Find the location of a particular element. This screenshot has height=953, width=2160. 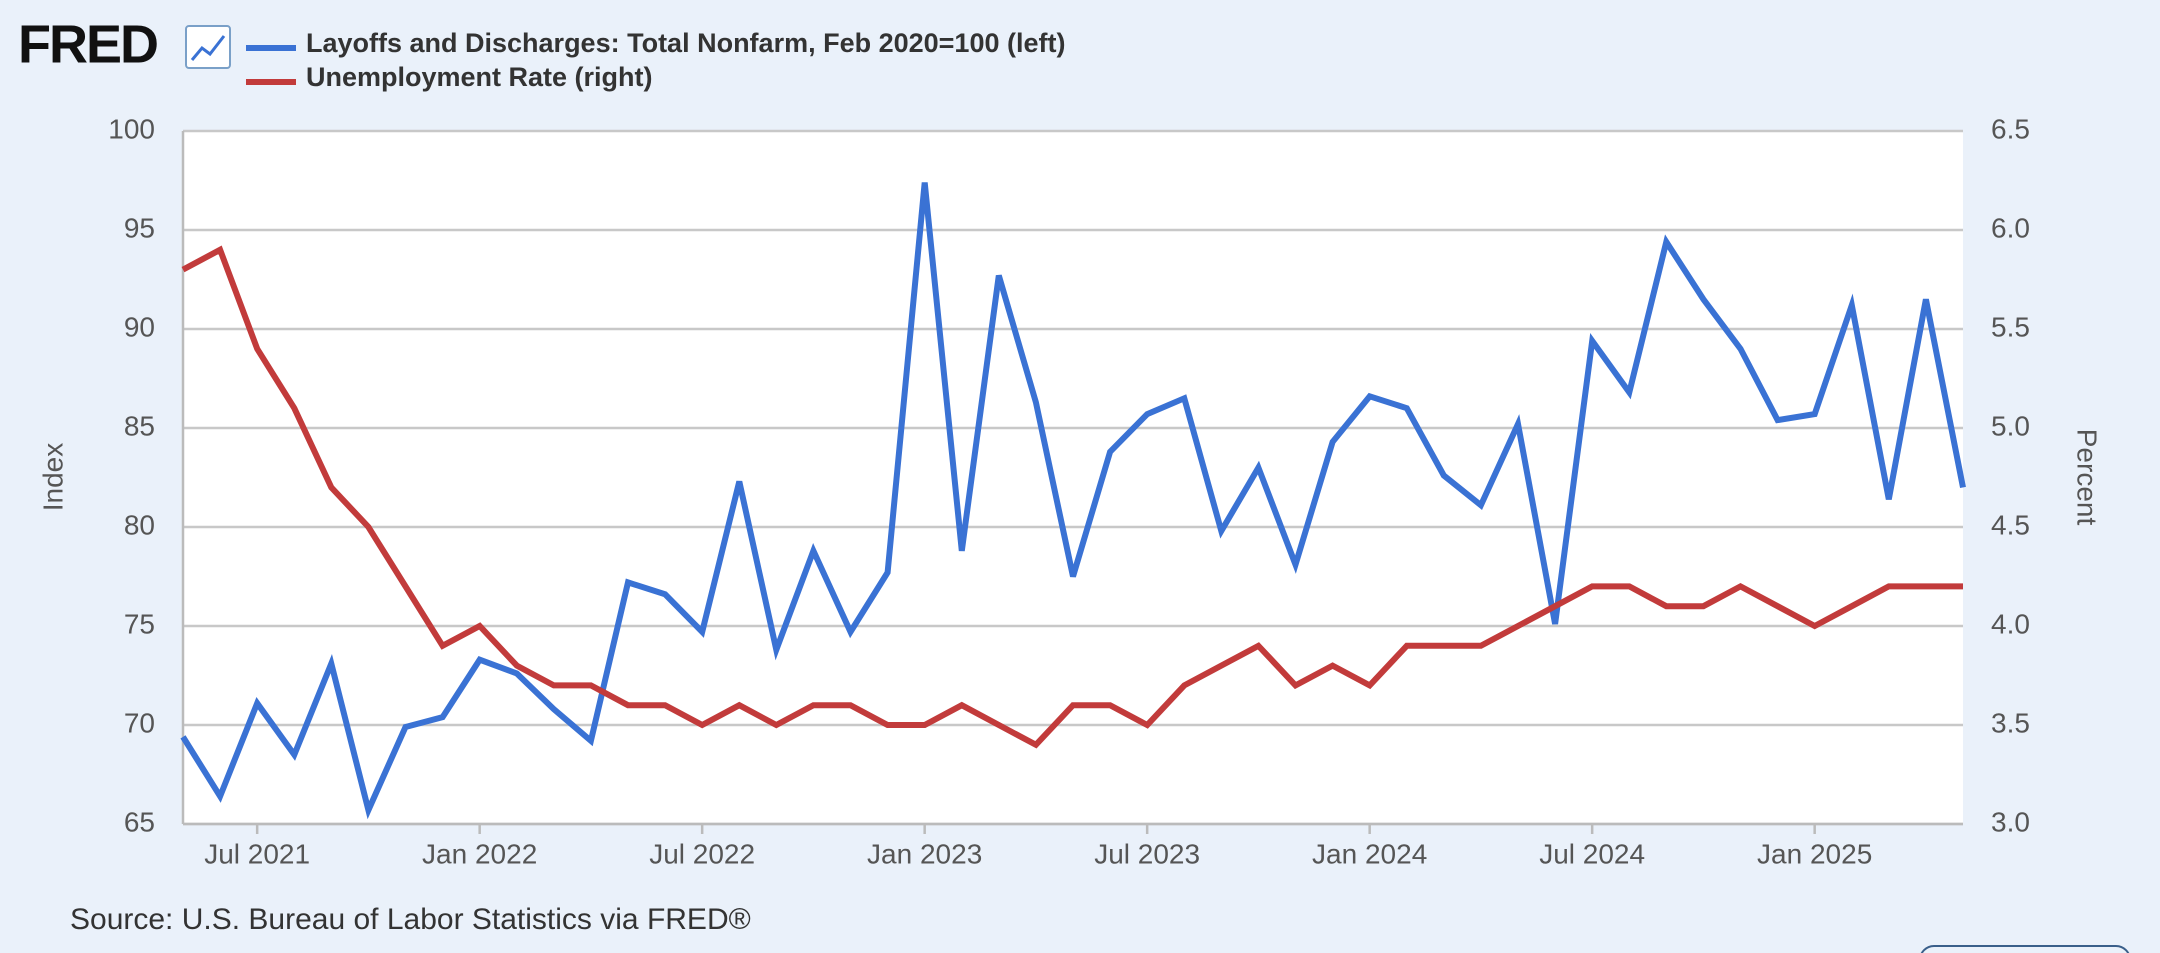

y2-tick-label: 3.0 is located at coordinates (2010, 821).